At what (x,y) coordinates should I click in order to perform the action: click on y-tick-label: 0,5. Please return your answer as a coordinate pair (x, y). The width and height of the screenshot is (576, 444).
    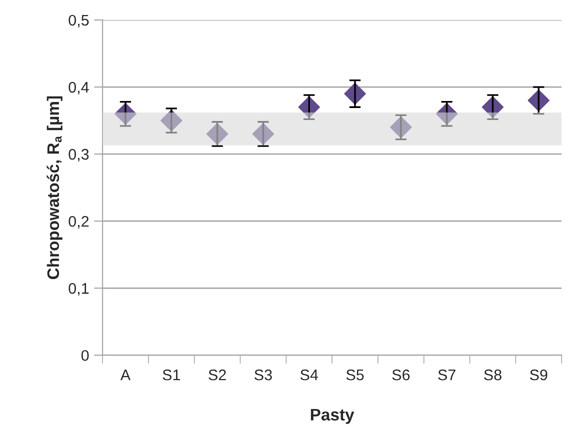
    Looking at the image, I should click on (78, 21).